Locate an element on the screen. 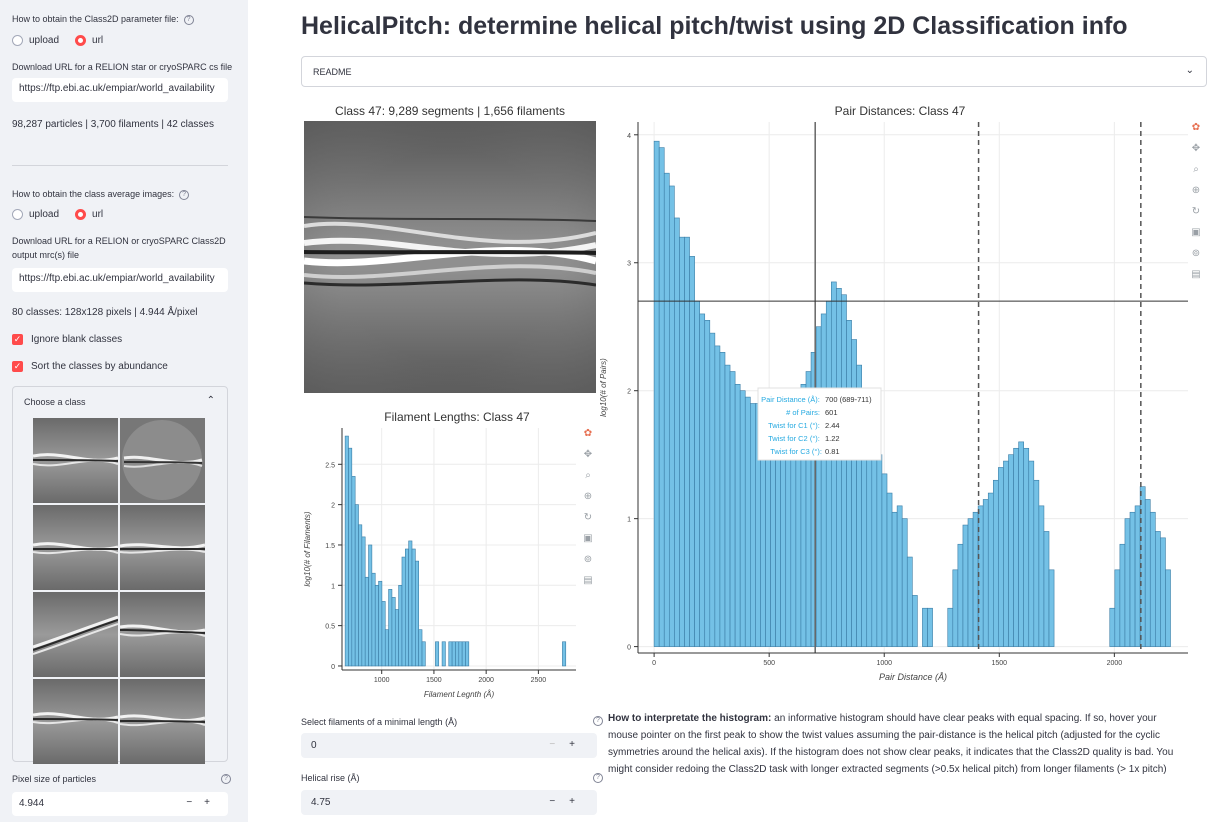  radio-url-label: url is located at coordinates (98, 214).